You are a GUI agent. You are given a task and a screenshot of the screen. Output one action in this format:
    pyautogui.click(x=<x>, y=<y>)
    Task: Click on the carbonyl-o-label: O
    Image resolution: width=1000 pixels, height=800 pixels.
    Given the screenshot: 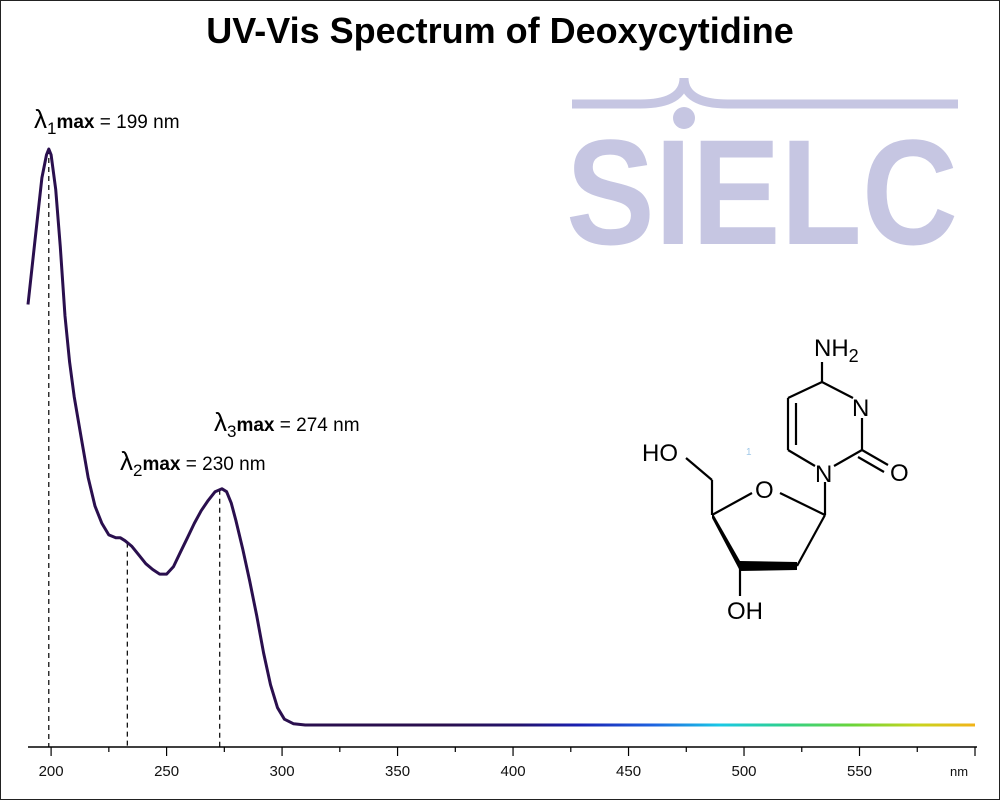 What is the action you would take?
    pyautogui.click(x=899, y=473)
    